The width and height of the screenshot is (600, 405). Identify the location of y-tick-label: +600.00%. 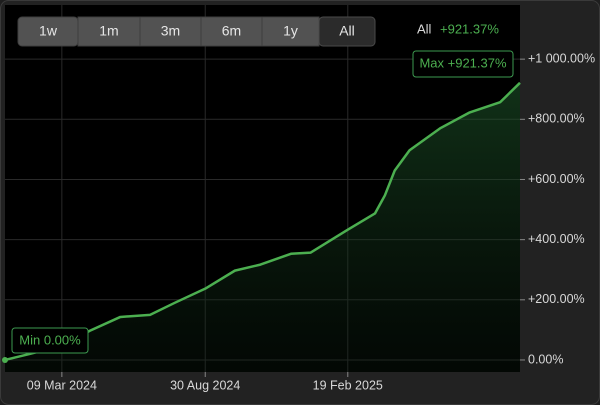
(556, 179).